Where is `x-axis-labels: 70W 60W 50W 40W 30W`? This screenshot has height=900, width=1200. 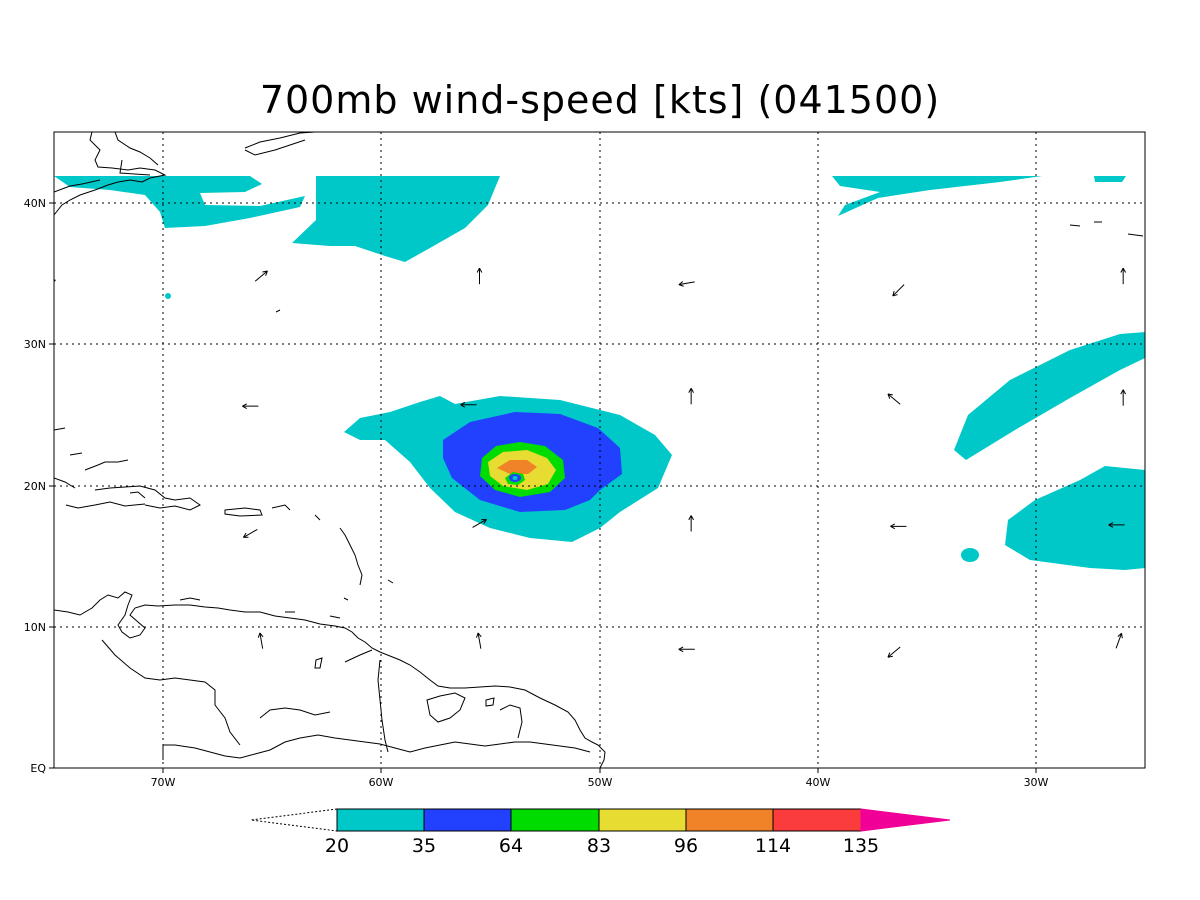
x-axis-labels: 70W 60W 50W 40W 30W is located at coordinates (600, 782).